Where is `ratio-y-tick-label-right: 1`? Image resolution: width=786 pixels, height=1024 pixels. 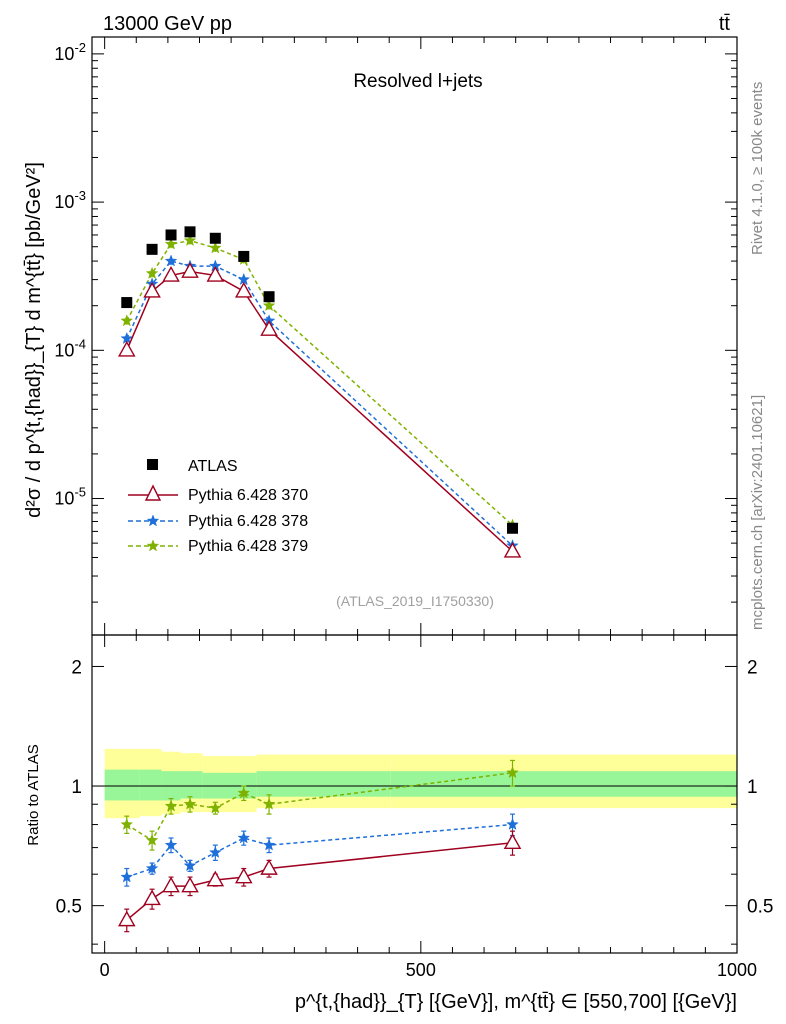
ratio-y-tick-label-right: 1 is located at coordinates (752, 787).